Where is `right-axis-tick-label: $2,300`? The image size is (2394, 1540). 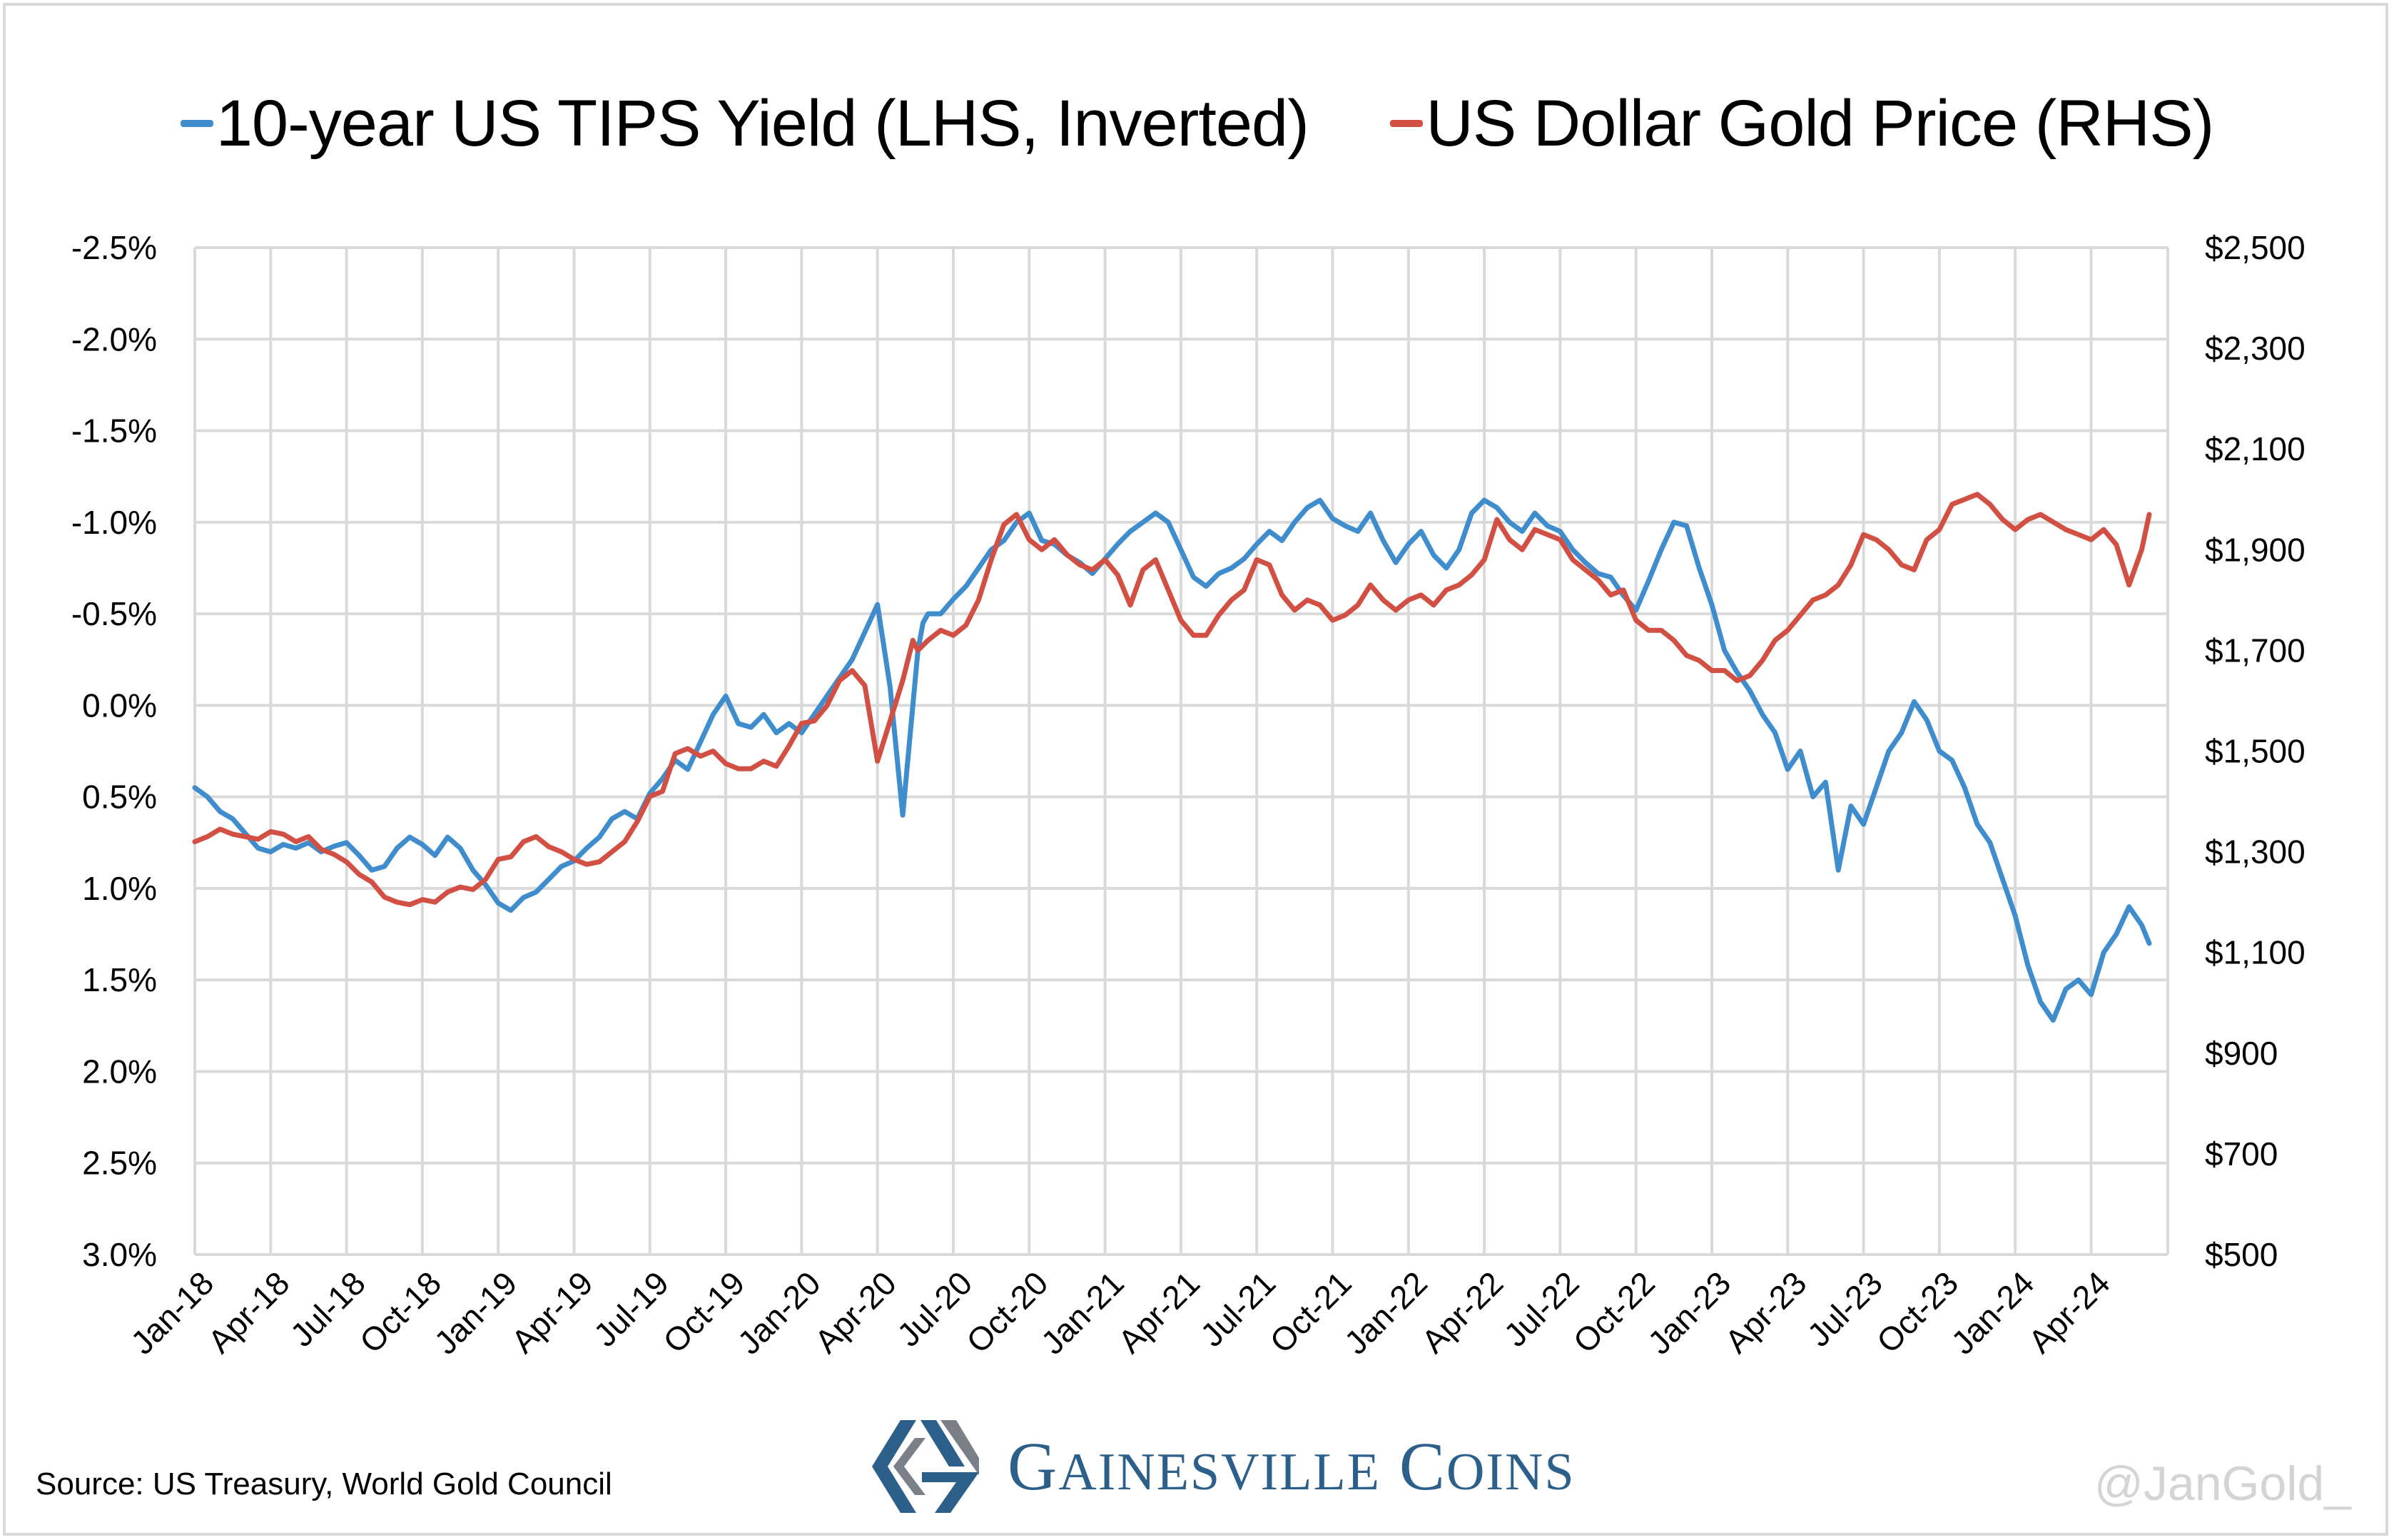
right-axis-tick-label: $2,300 is located at coordinates (2255, 348).